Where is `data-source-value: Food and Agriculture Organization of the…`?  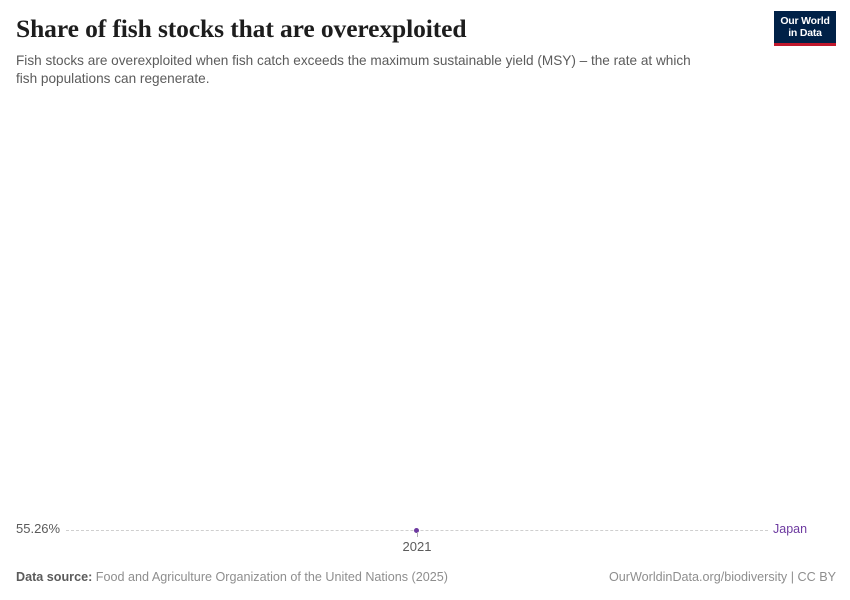
data-source-value: Food and Agriculture Organization of the… is located at coordinates (271, 577).